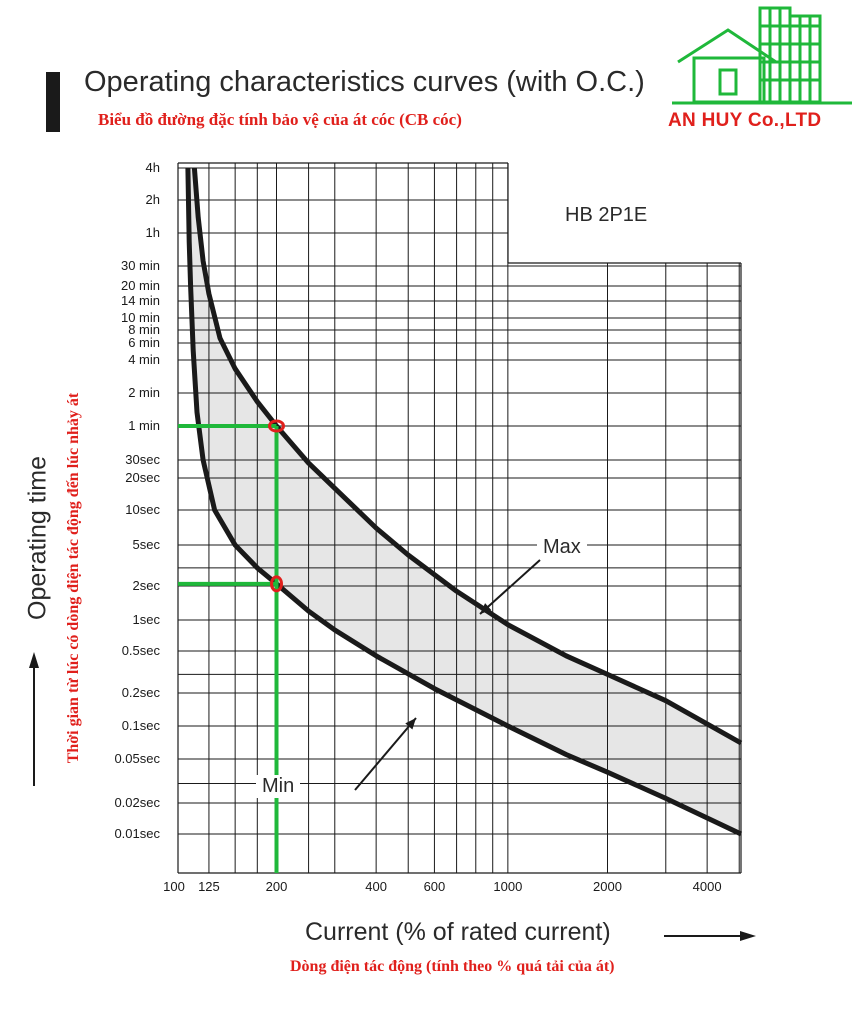 This screenshot has height=1031, width=856. I want to click on min-label-arrow-head, so click(410, 724).